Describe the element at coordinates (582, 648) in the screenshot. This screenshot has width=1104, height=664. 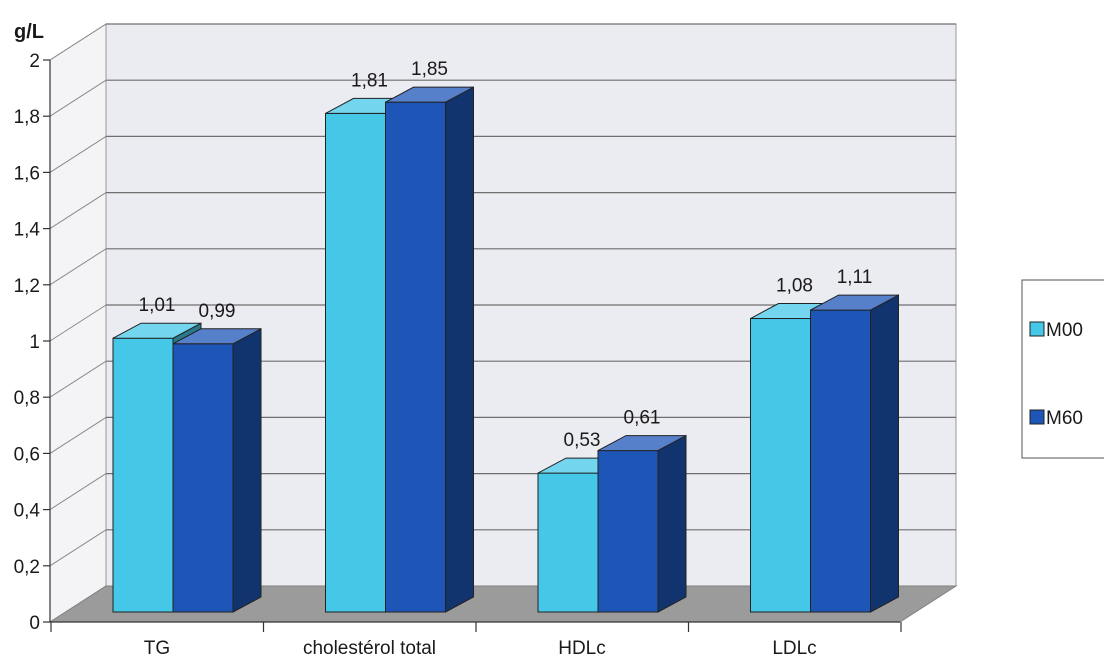
I see `x-tick-label: HDLc` at that location.